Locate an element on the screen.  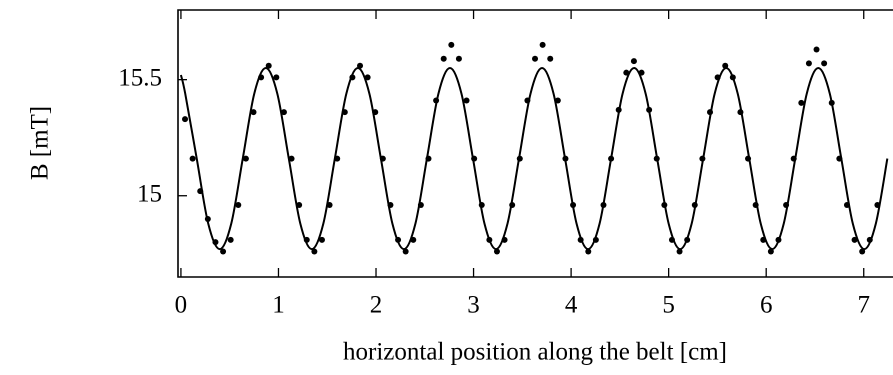
x-tick-label: 1 is located at coordinates (278, 305).